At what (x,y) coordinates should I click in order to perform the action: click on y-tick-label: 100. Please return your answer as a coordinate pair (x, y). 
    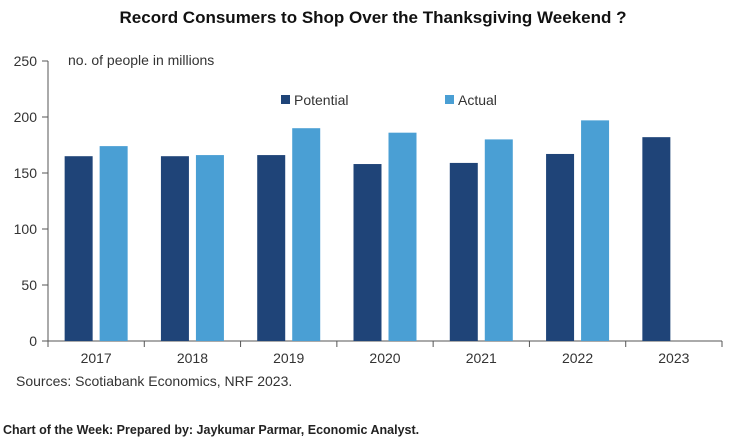
    Looking at the image, I should click on (26, 229).